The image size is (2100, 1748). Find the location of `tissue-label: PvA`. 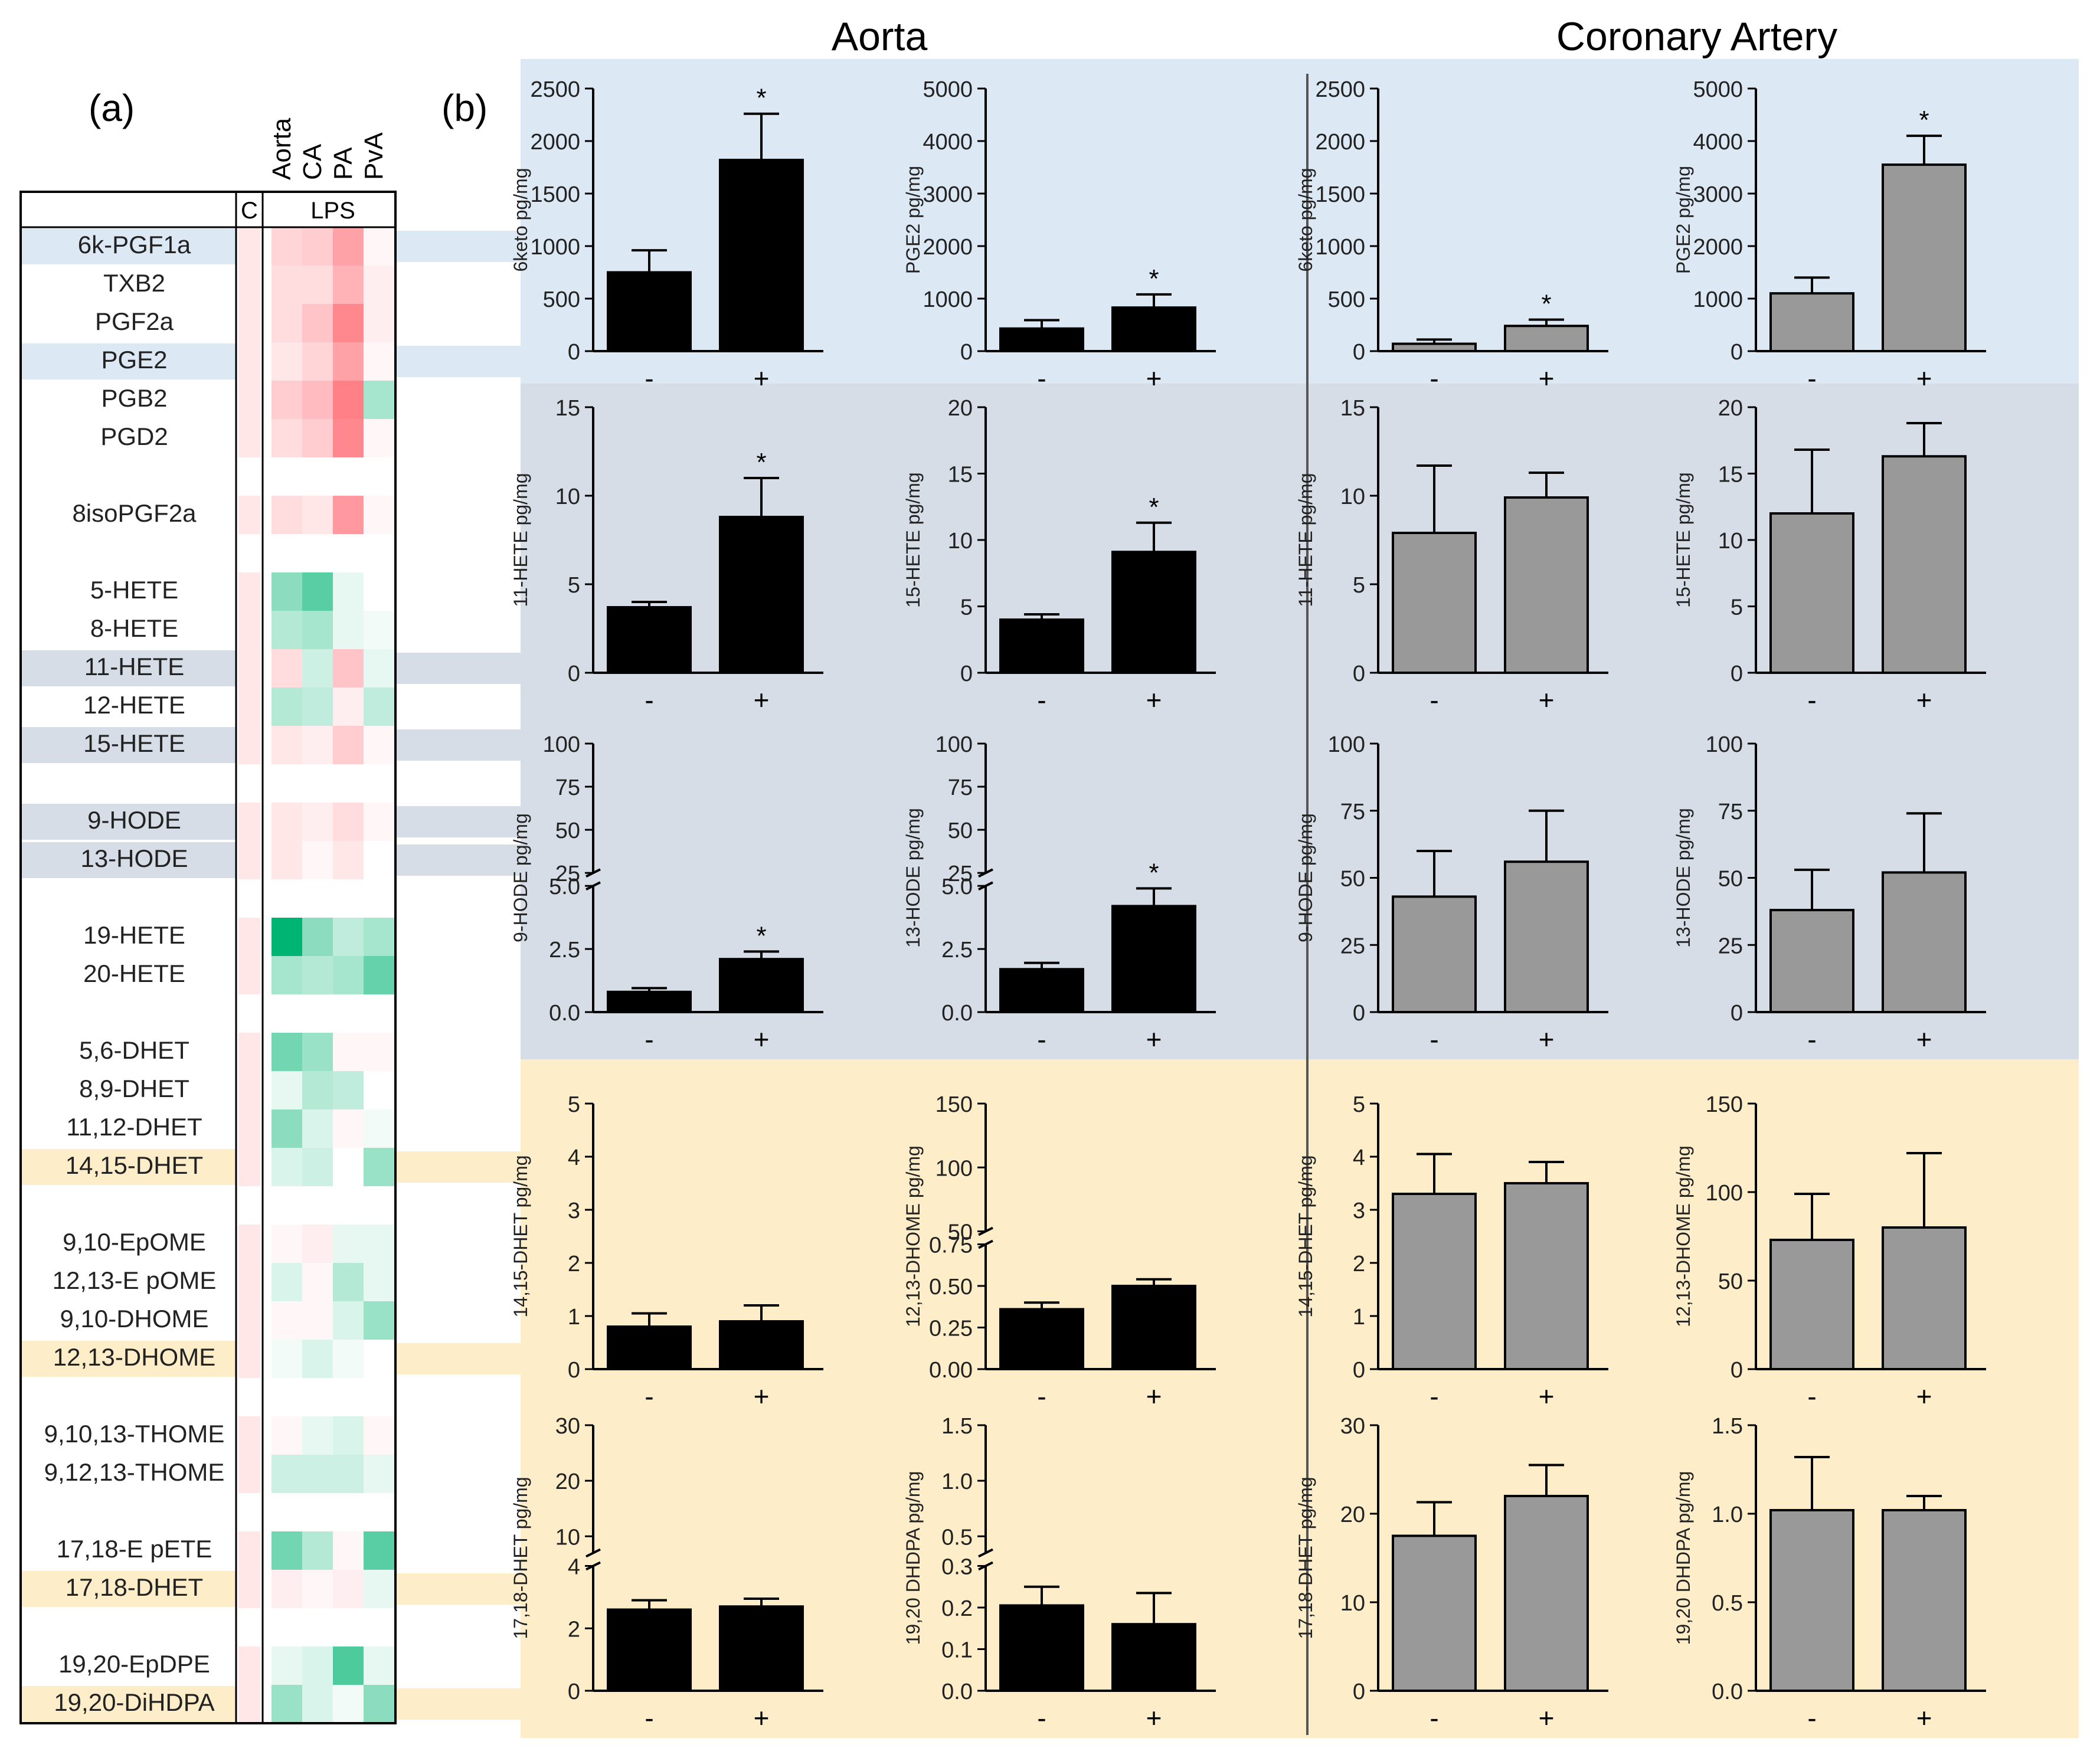

tissue-label: PvA is located at coordinates (373, 156).